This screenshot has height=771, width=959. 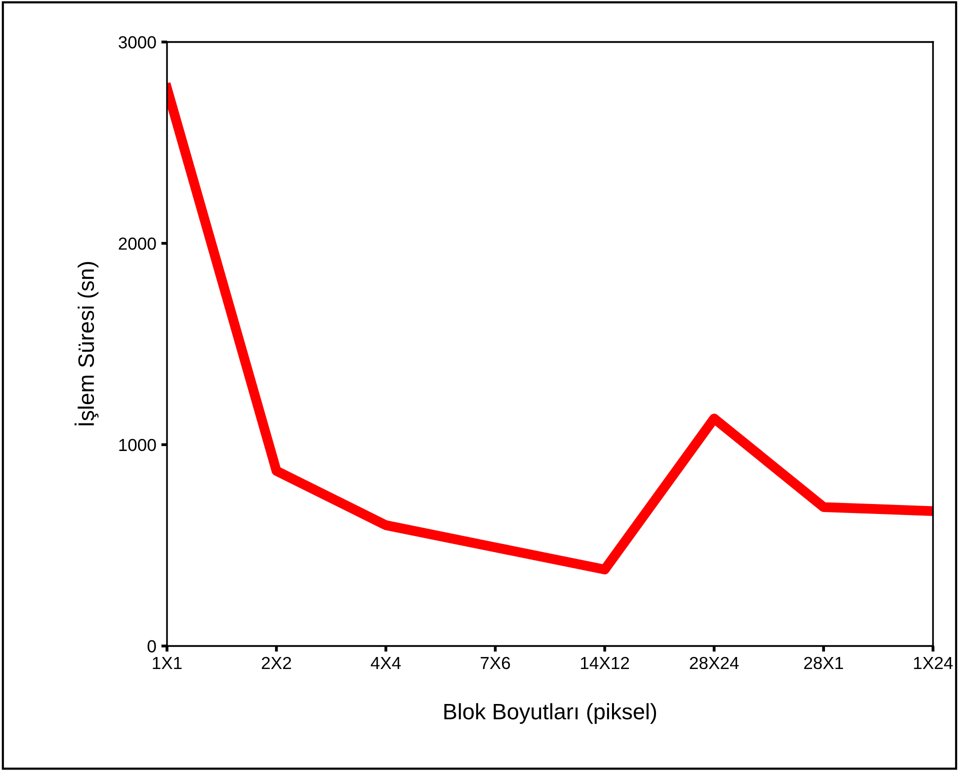 What do you see at coordinates (137, 445) in the screenshot?
I see `y-tick-label: 1000` at bounding box center [137, 445].